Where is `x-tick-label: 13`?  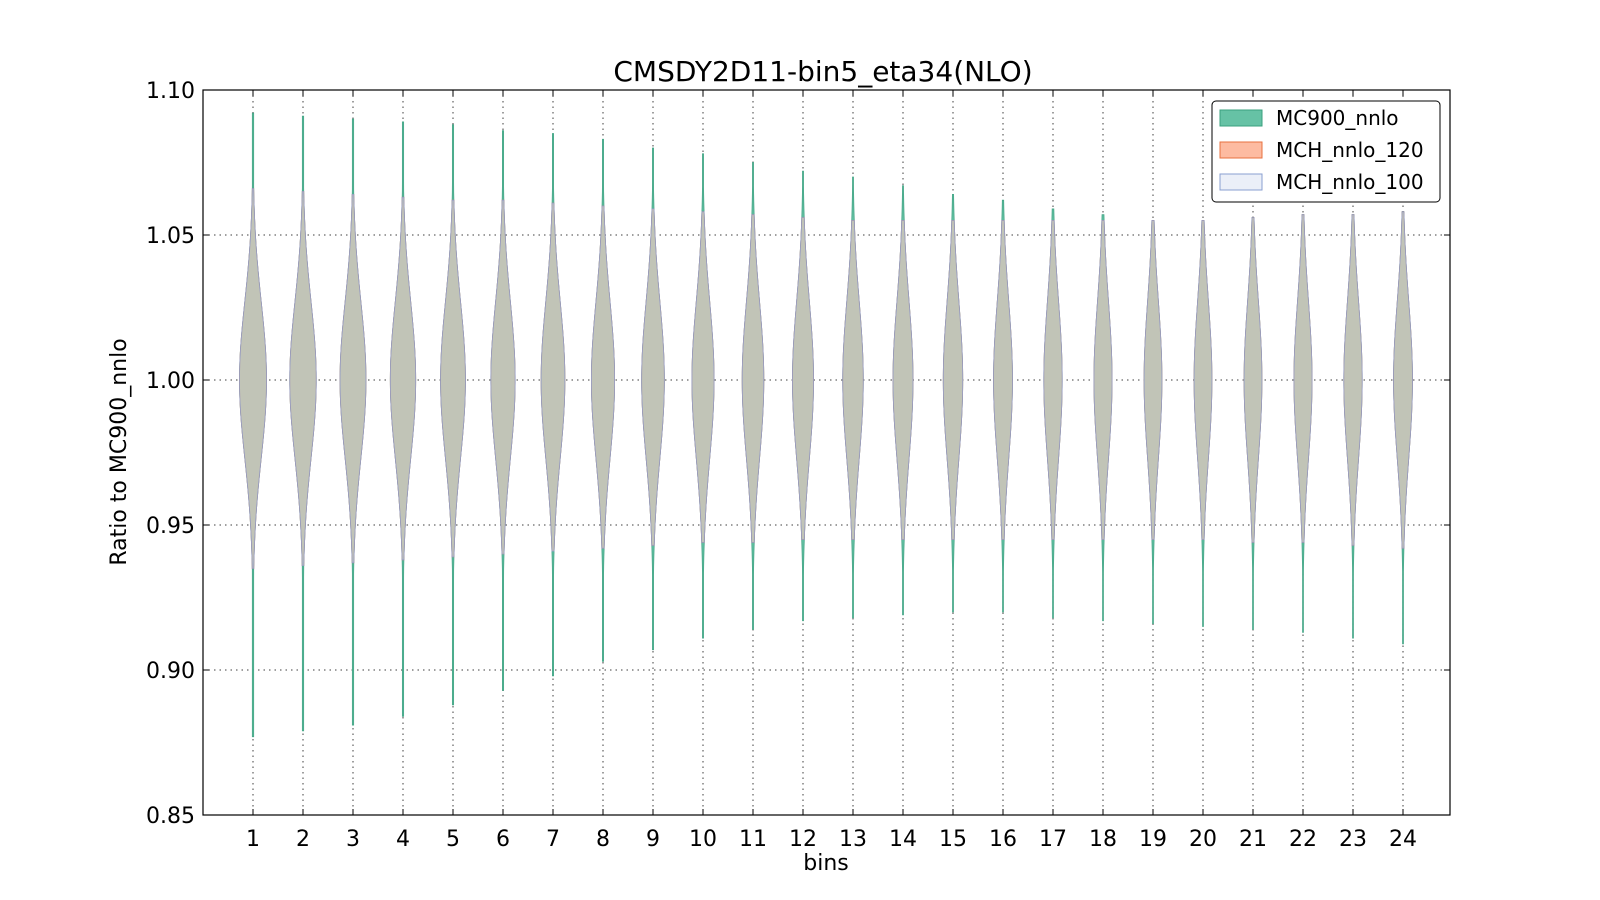
x-tick-label: 13 is located at coordinates (853, 839).